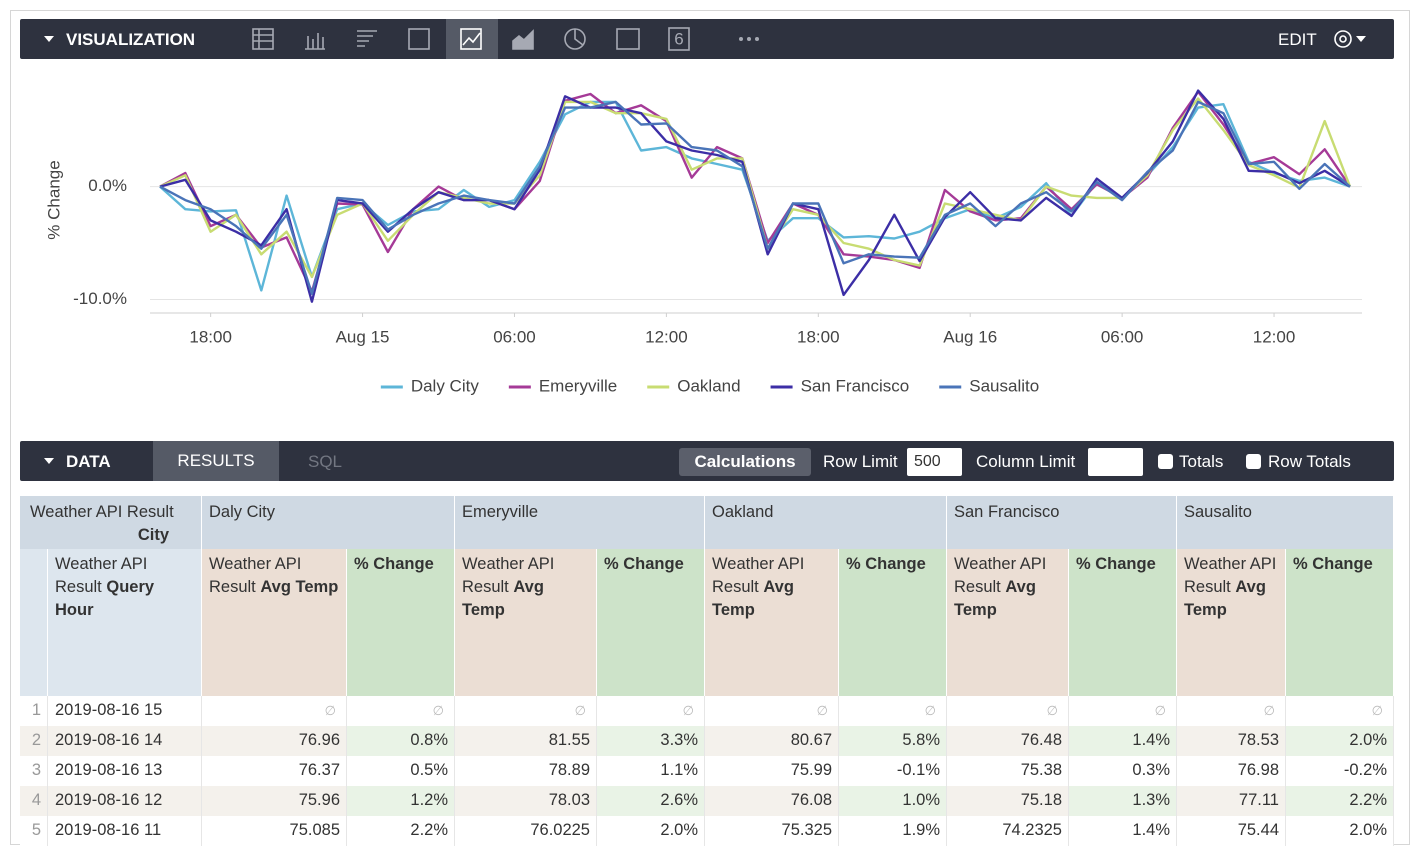  Describe the element at coordinates (125, 801) in the screenshot. I see `query-hour: 2019-08-16 12` at that location.